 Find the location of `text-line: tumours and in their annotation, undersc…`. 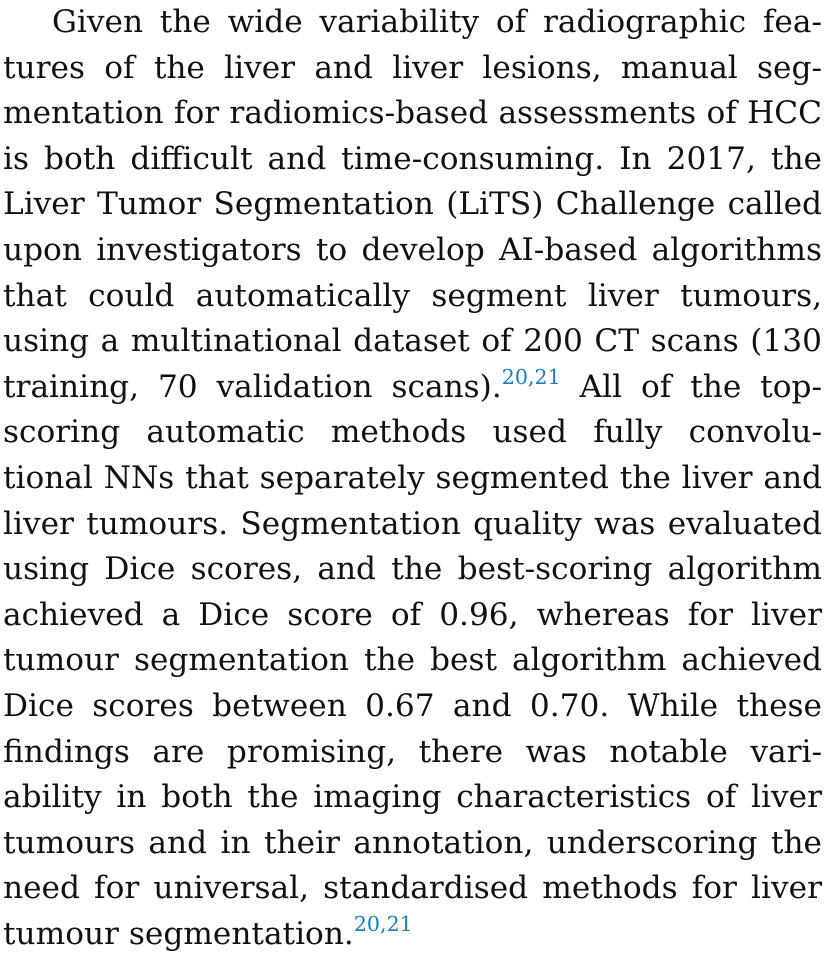

text-line: tumours and in their annotation, undersc… is located at coordinates (412, 842).